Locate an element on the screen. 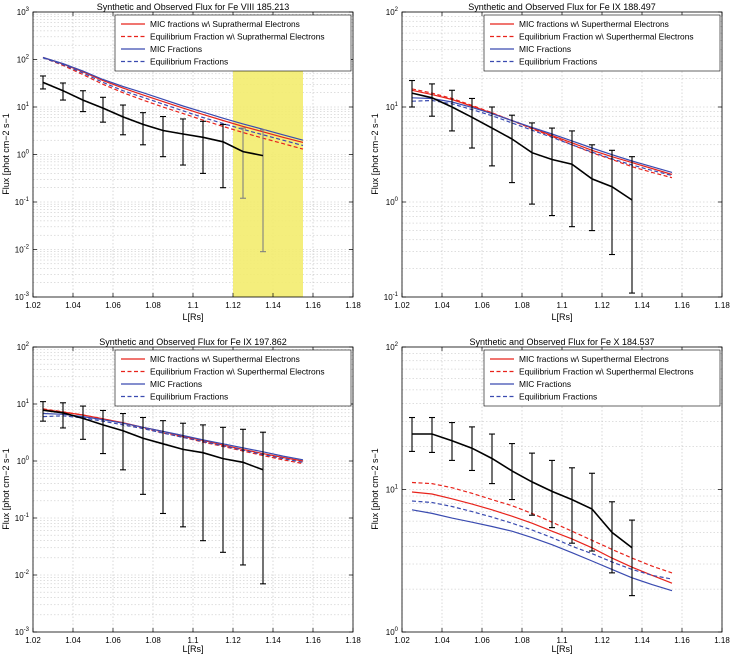  legend-box is located at coordinates (233, 378).